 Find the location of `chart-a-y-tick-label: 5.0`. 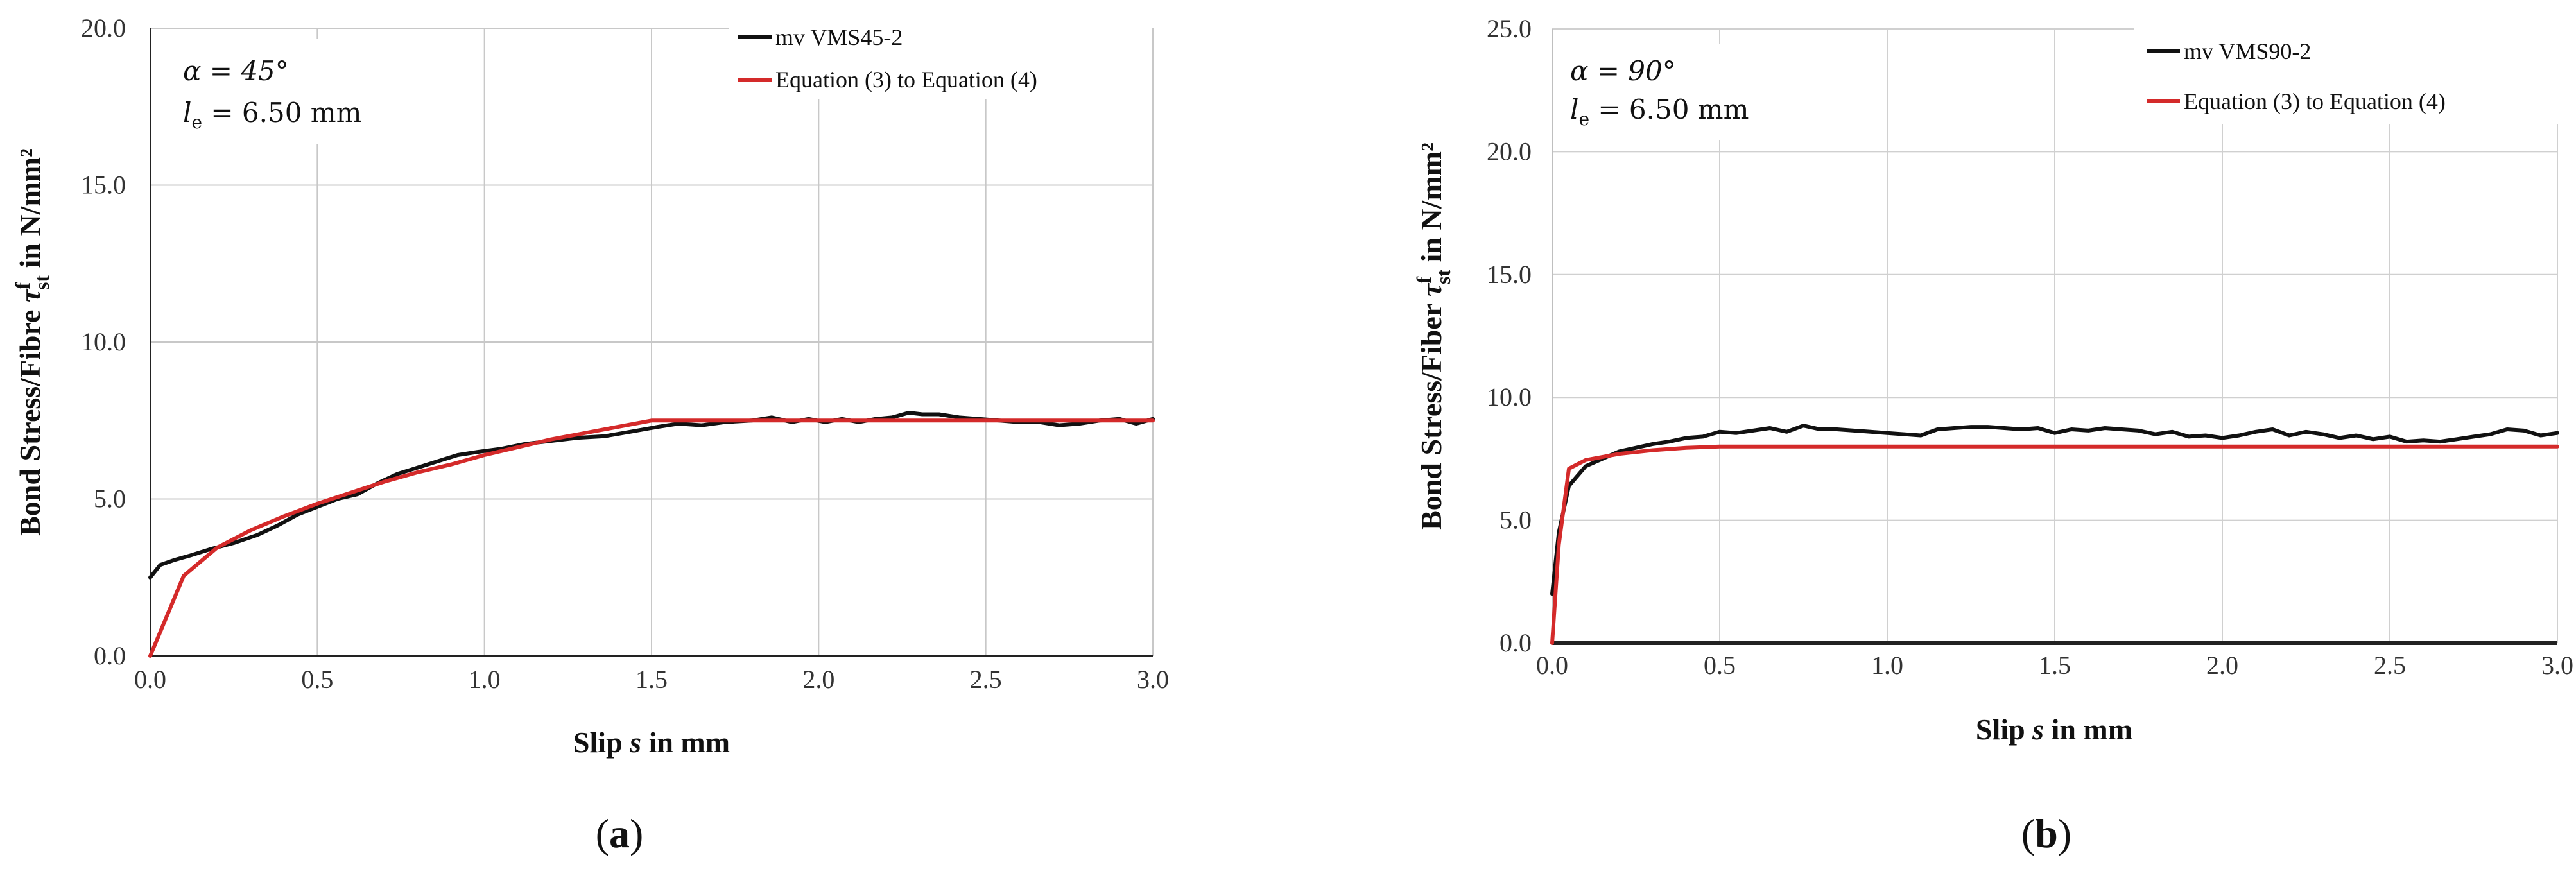

chart-a-y-tick-label: 5.0 is located at coordinates (110, 499).